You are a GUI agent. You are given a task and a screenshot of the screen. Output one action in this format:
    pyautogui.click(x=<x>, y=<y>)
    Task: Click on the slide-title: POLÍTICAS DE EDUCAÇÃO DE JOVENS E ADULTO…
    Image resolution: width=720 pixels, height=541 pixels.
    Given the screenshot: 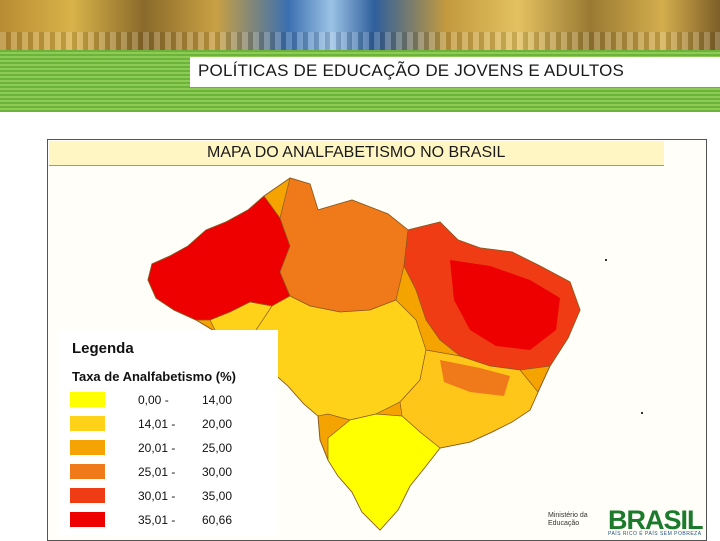 What is the action you would take?
    pyautogui.click(x=411, y=70)
    